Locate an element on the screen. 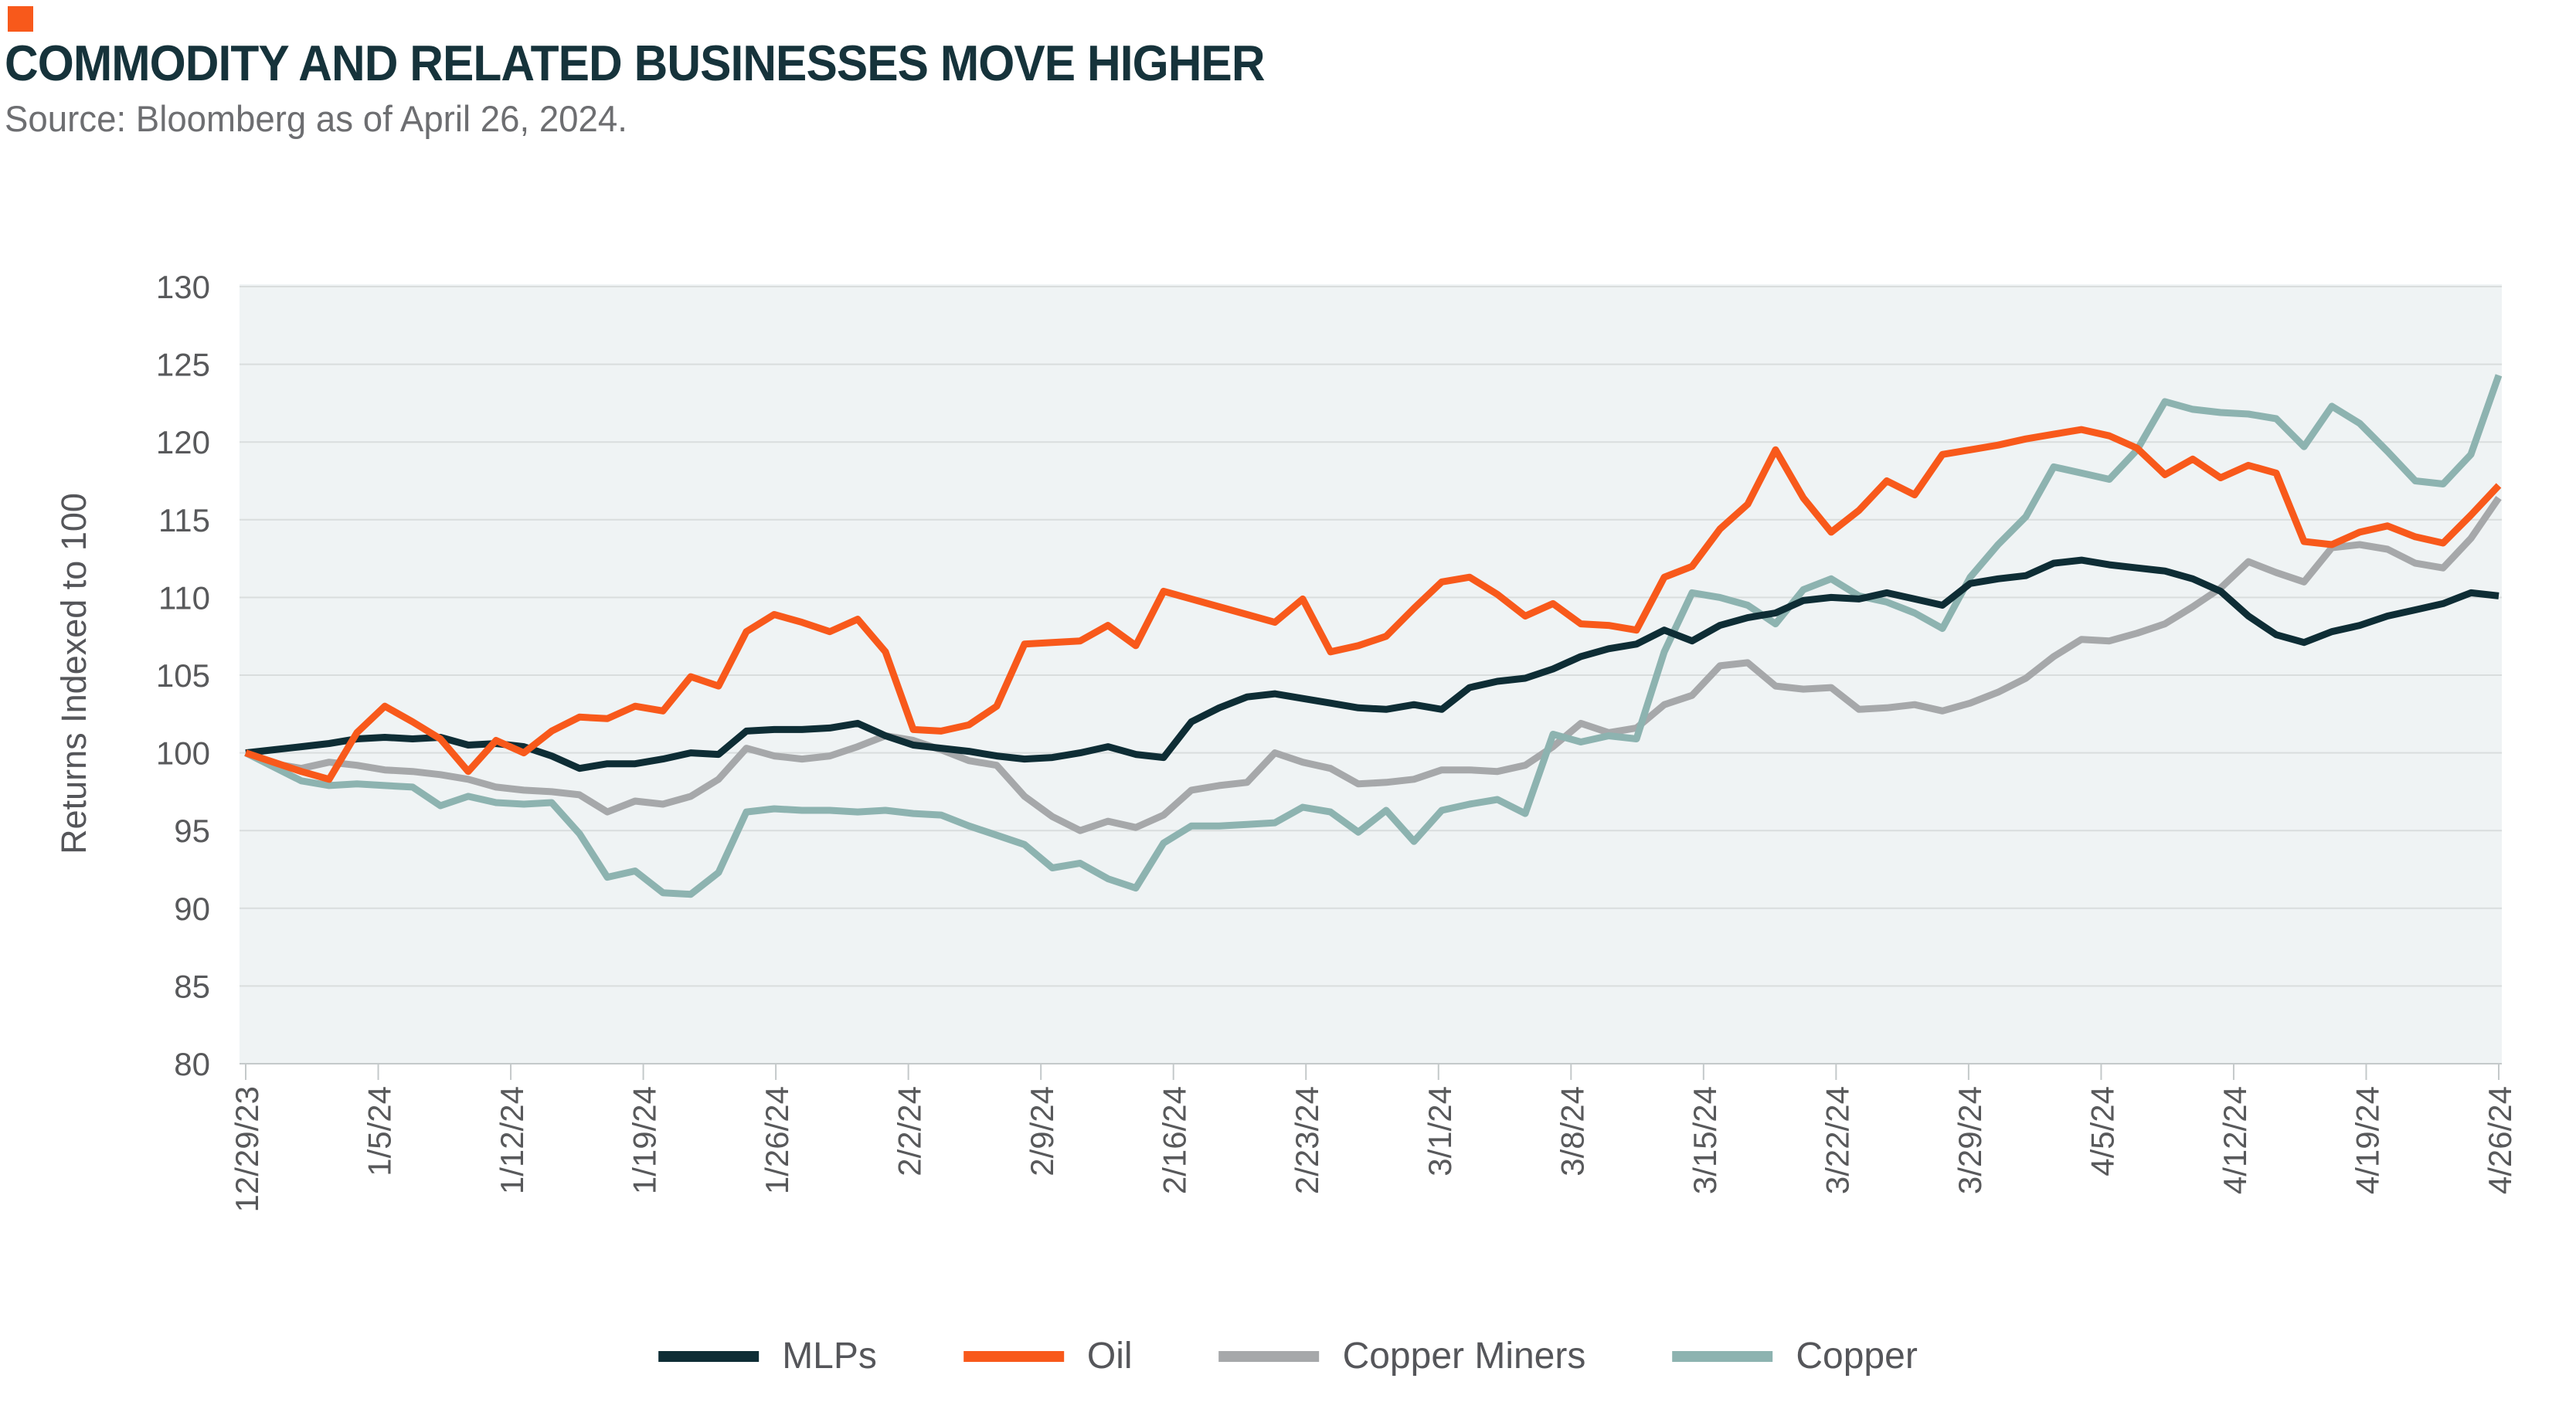 This screenshot has width=2576, height=1426. y-tick-label-125: 125 is located at coordinates (183, 365).